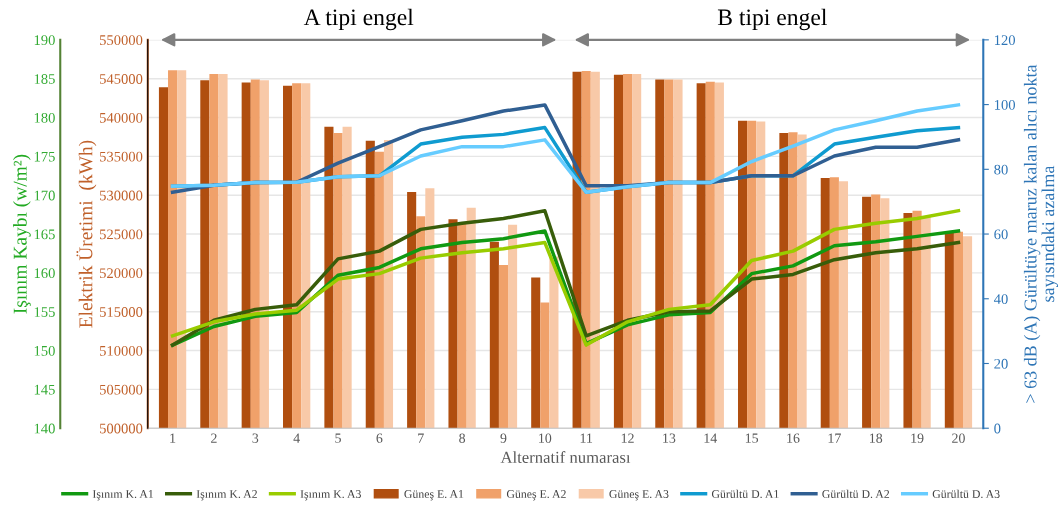 This screenshot has height=511, width=1063. Describe the element at coordinates (545, 438) in the screenshot. I see `x-tick-label: 10` at that location.